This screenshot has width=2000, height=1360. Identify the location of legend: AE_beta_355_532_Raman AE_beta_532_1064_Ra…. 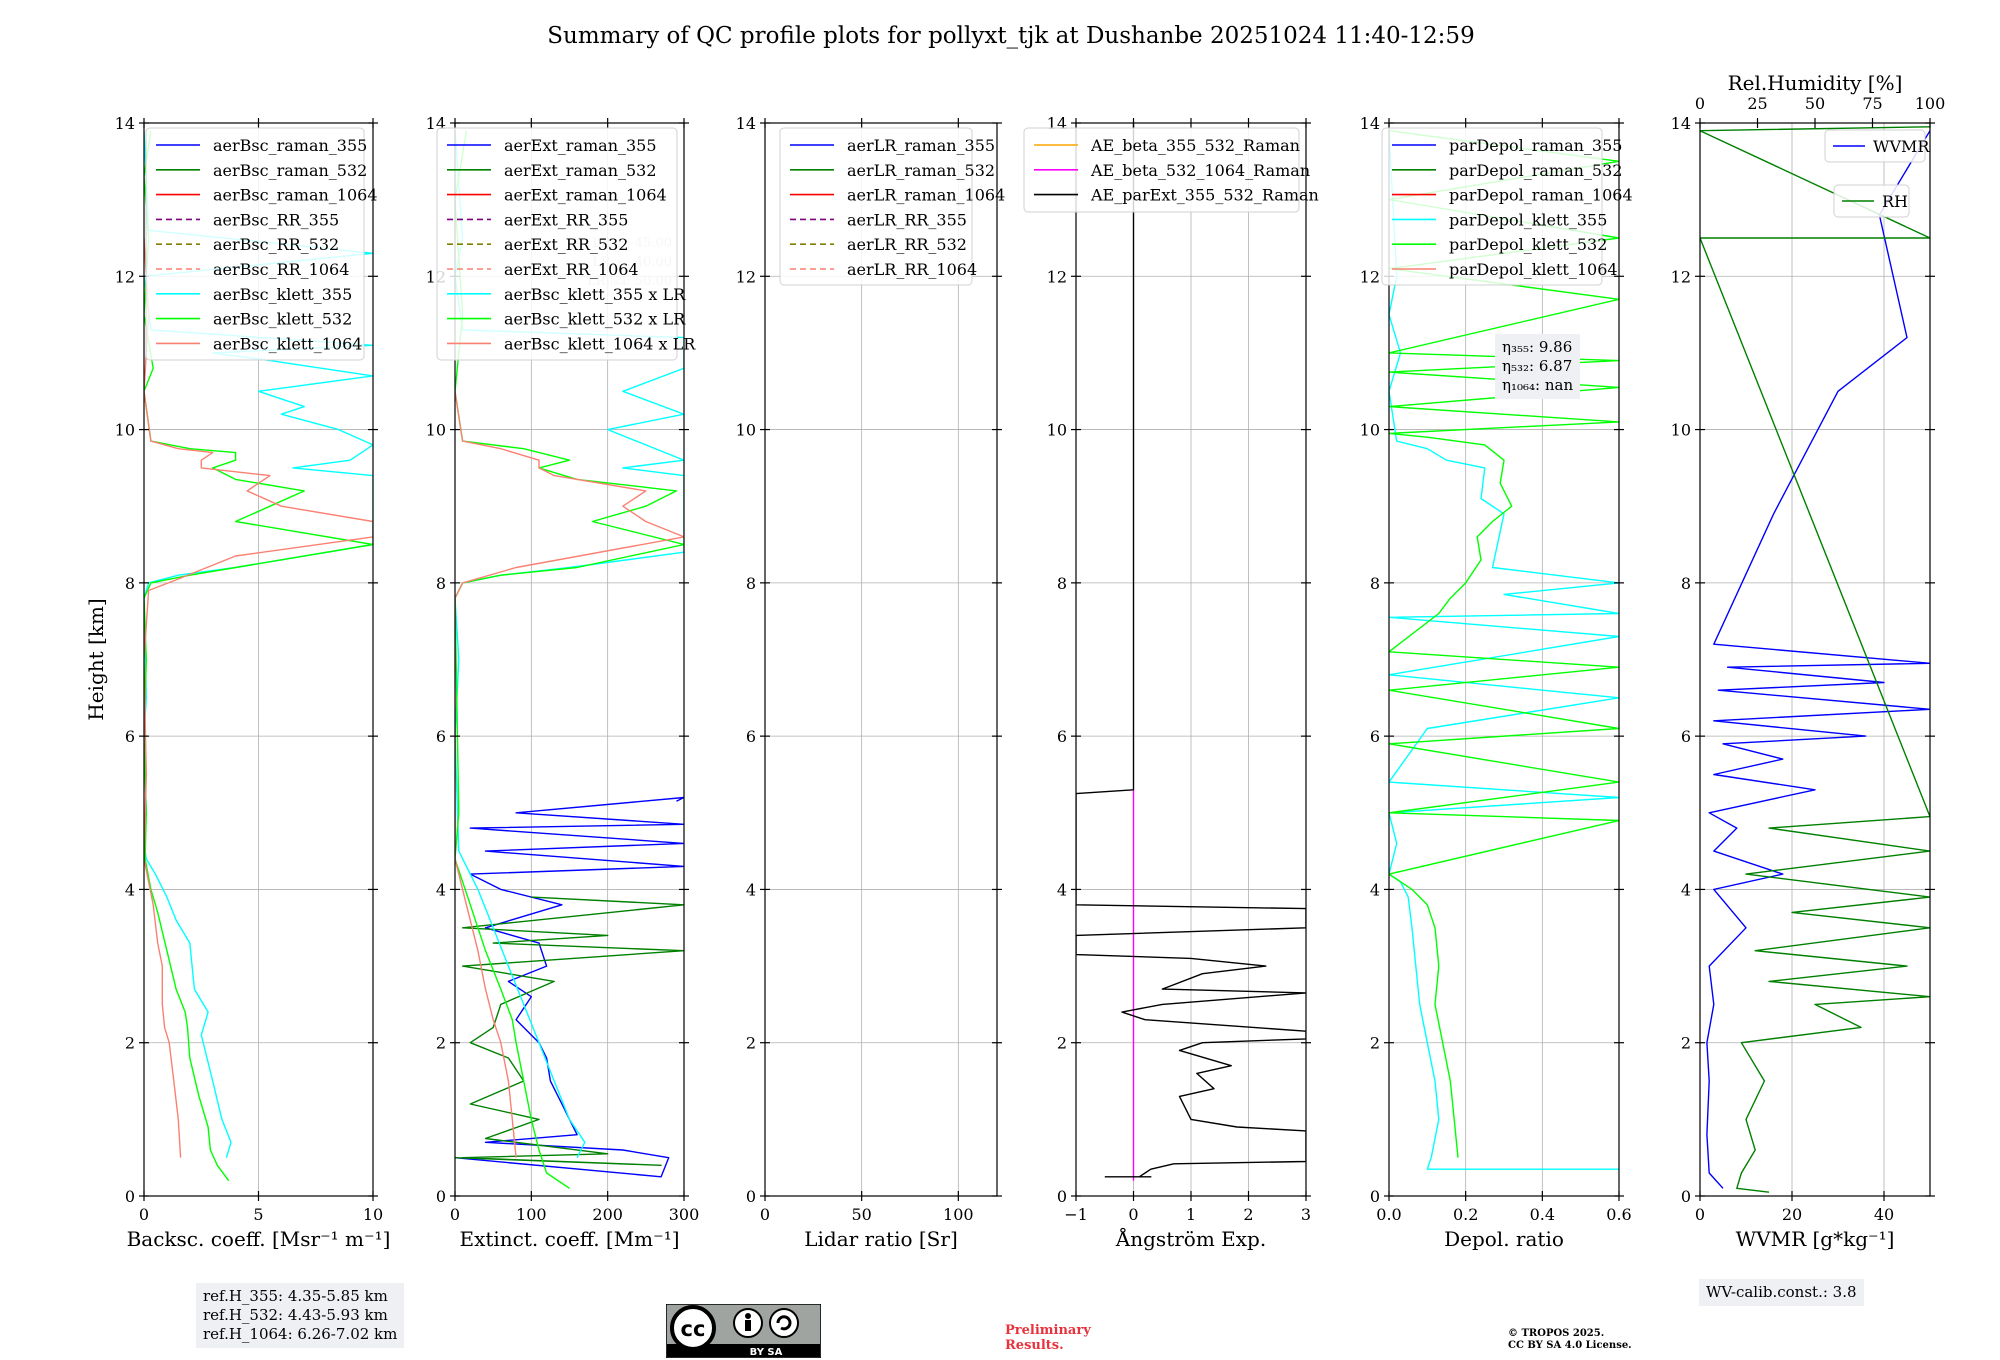
(1171, 170).